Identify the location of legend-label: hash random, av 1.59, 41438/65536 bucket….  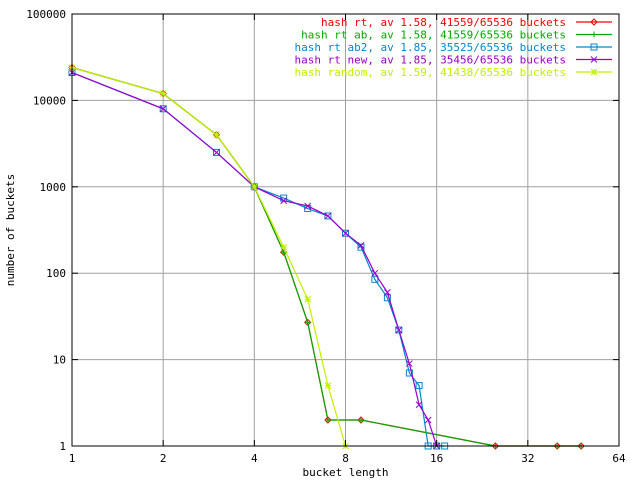
(430, 72).